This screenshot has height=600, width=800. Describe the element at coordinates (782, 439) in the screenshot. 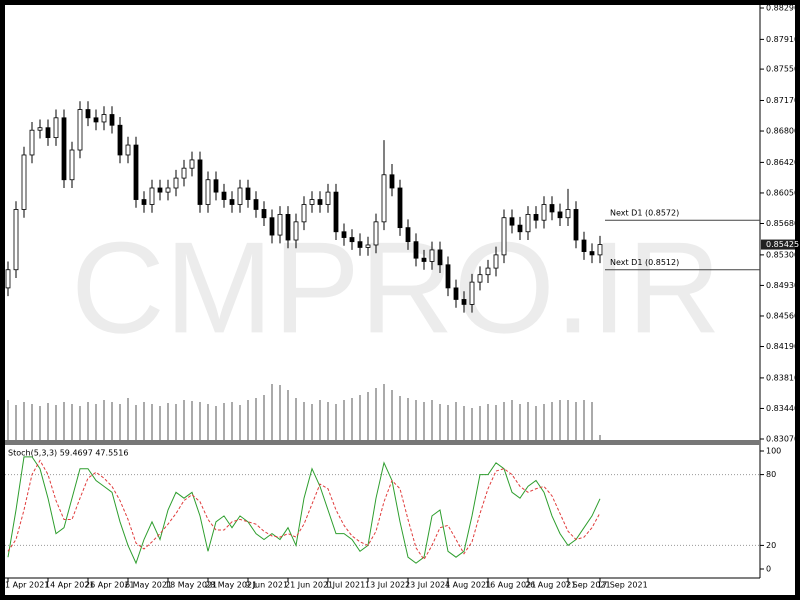

I see `y-tick-label: 0.83070` at that location.